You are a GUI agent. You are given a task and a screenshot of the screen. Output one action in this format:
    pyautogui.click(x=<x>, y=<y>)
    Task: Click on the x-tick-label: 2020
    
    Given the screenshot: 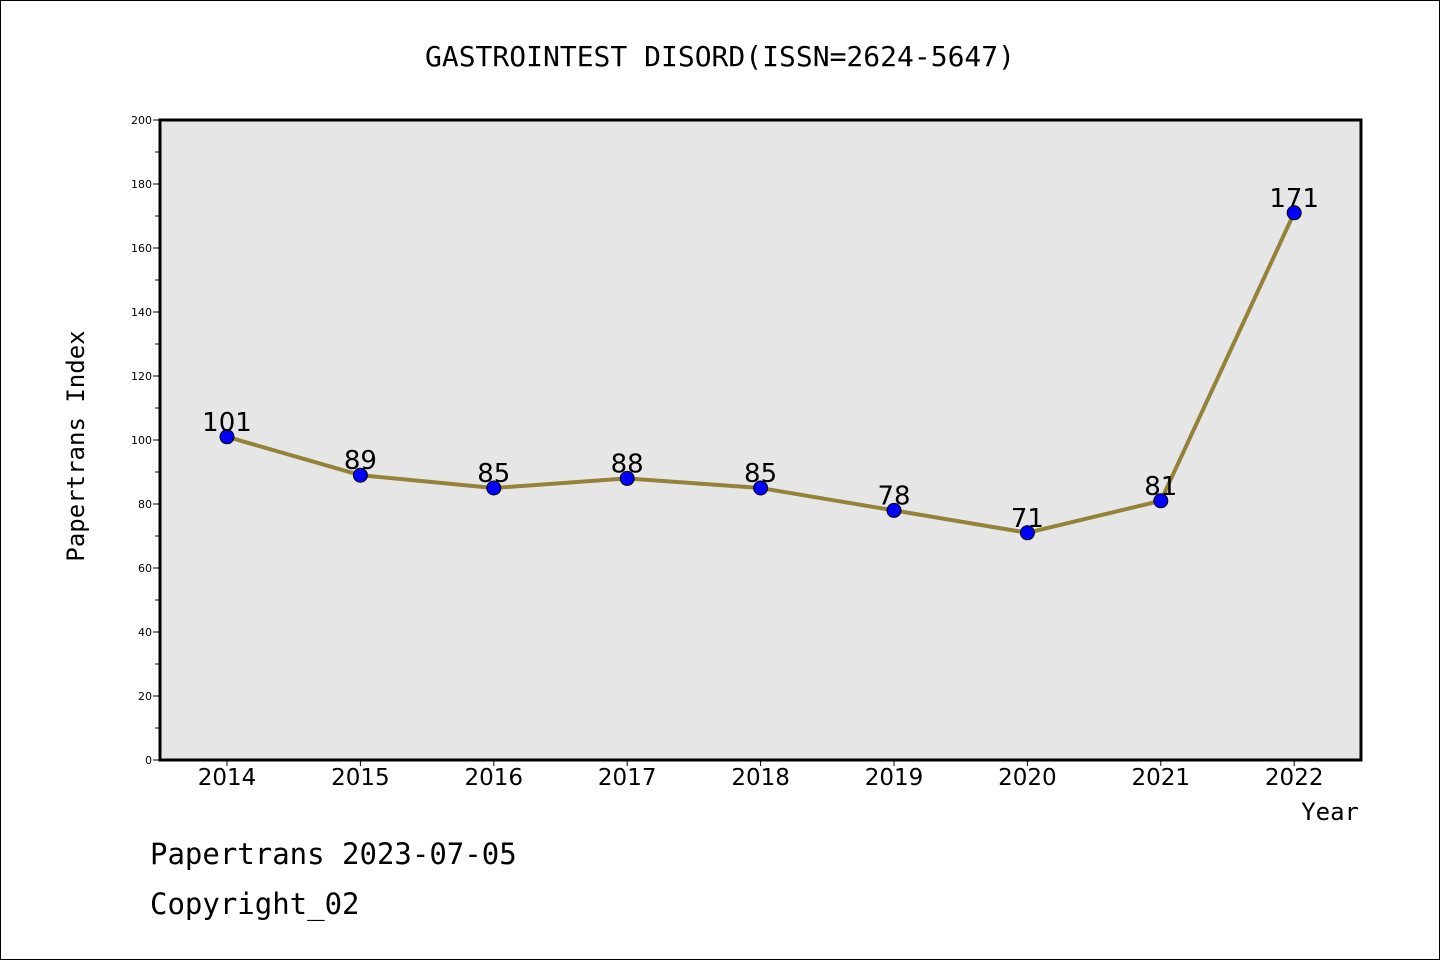 What is the action you would take?
    pyautogui.click(x=1027, y=778)
    